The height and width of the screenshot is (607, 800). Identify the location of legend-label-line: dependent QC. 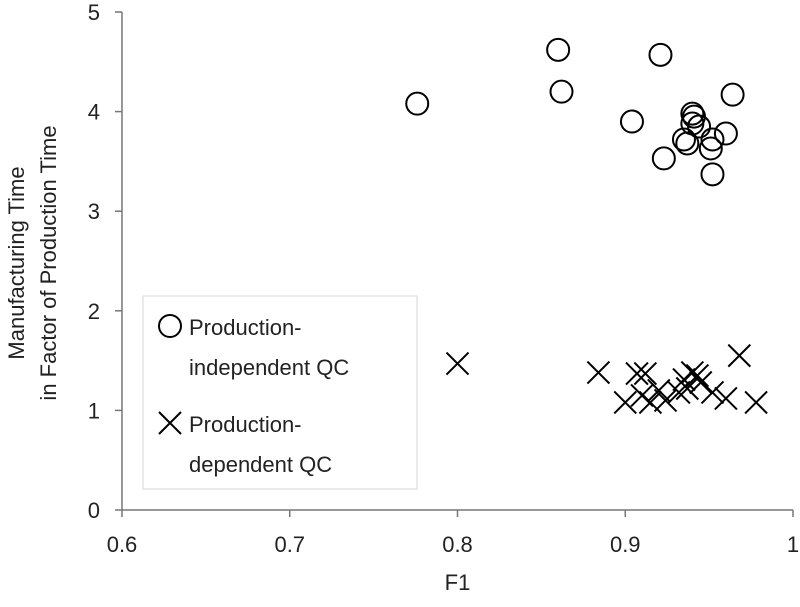
(260, 464).